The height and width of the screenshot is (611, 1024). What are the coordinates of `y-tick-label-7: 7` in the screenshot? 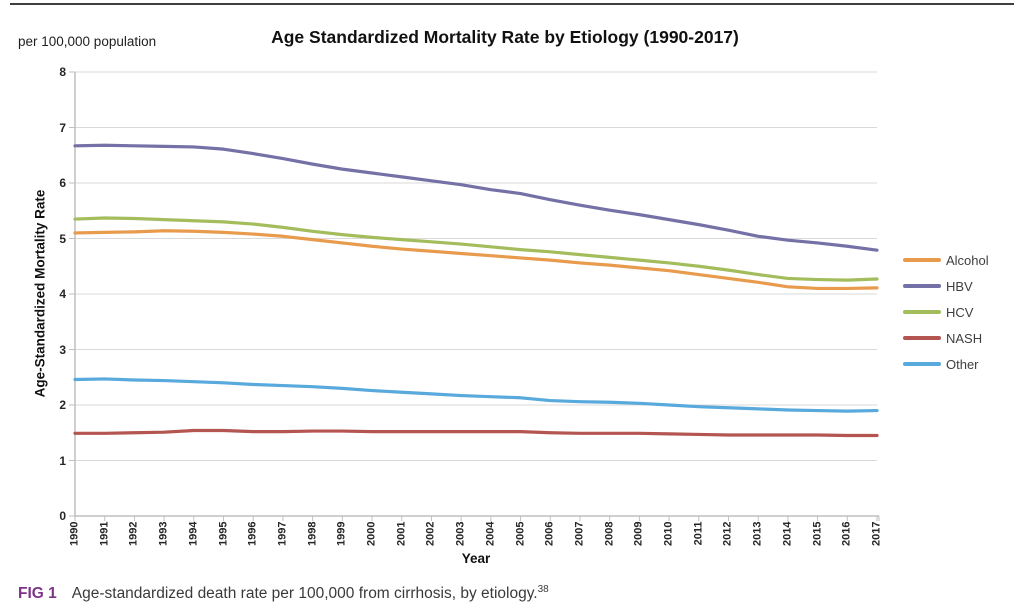 It's located at (62, 127).